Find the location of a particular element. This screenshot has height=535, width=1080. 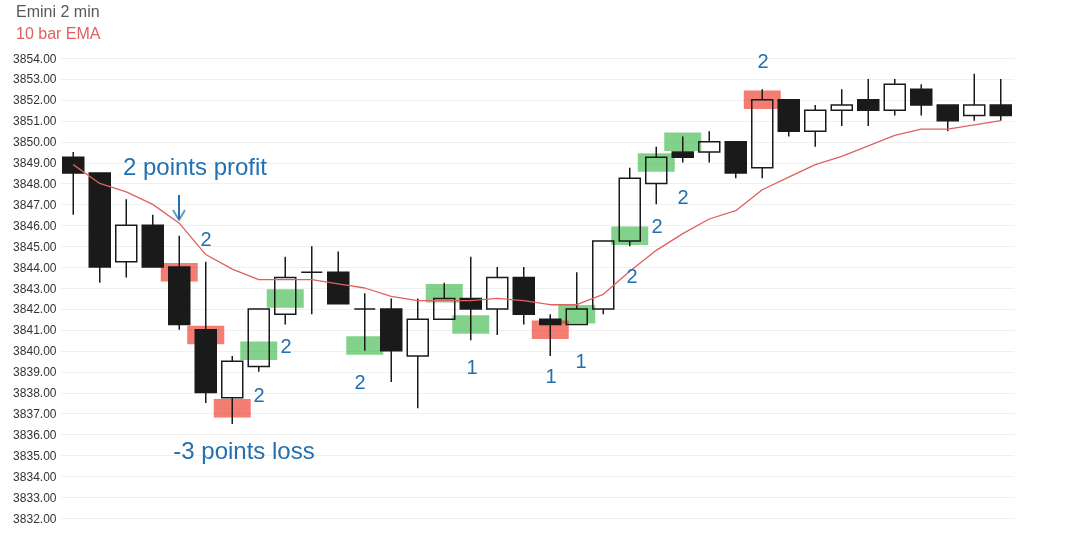

y-tick-label: 3848.00 is located at coordinates (35, 183).